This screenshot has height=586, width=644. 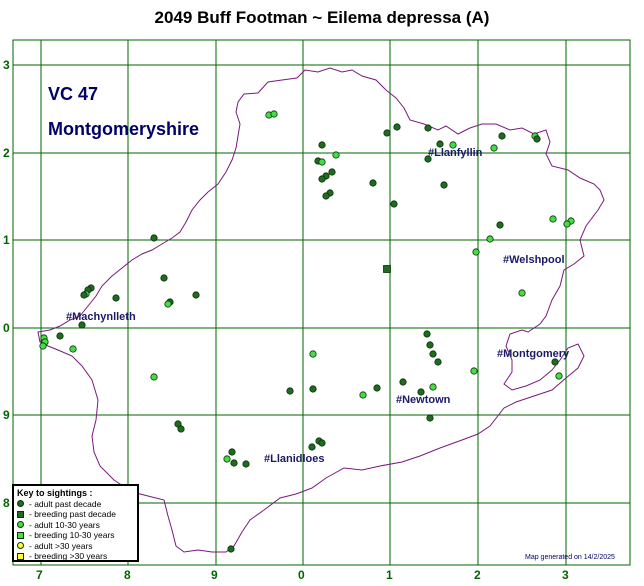 What do you see at coordinates (389, 575) in the screenshot?
I see `axis-bottom-label: 1` at bounding box center [389, 575].